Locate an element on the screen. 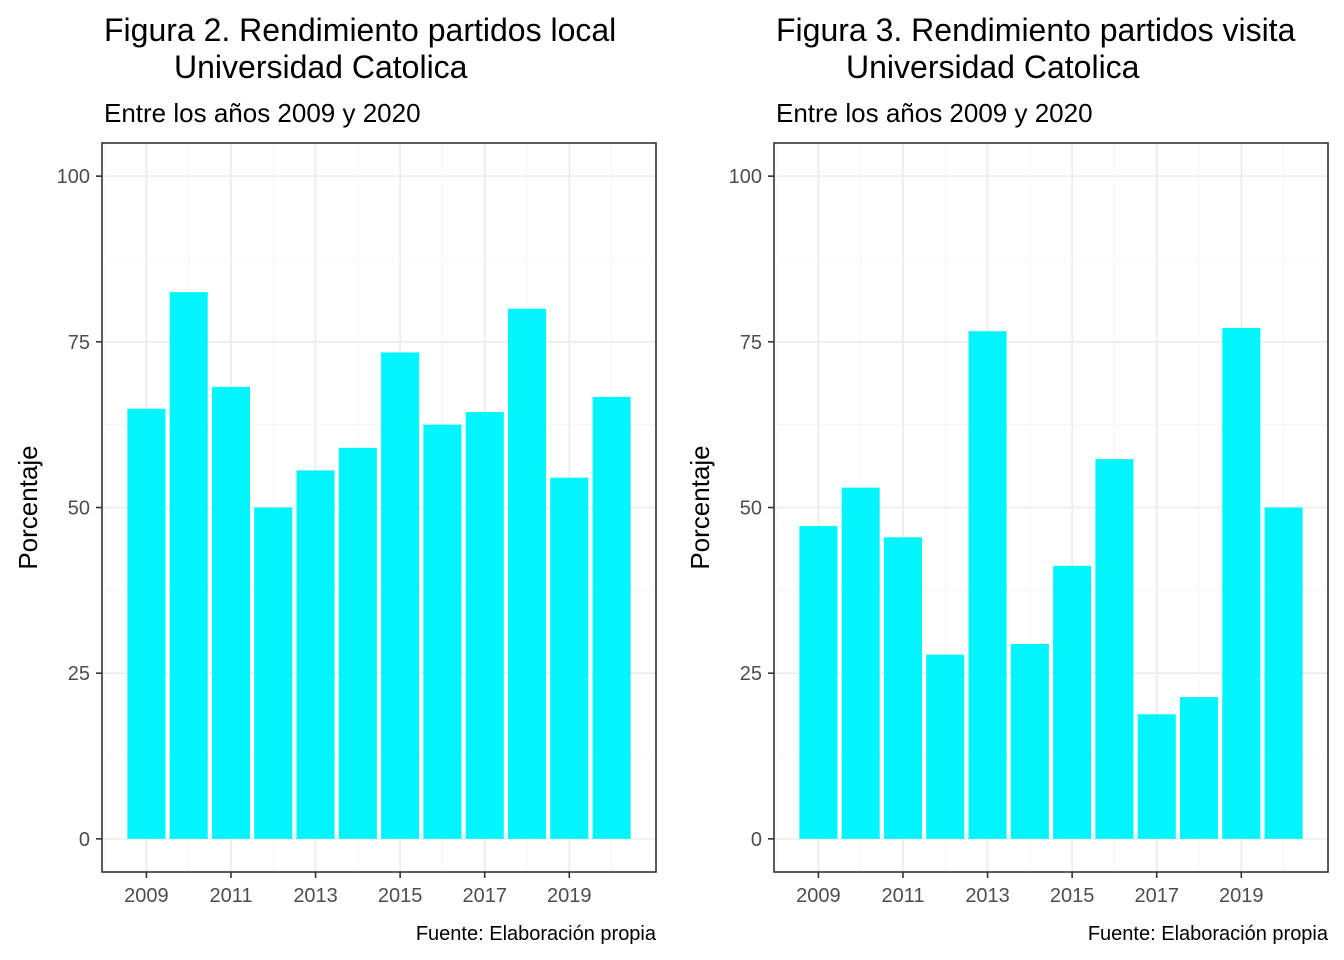  chart-title-line-1: Figura 3. Rendimiento partidos visita is located at coordinates (1036, 30).